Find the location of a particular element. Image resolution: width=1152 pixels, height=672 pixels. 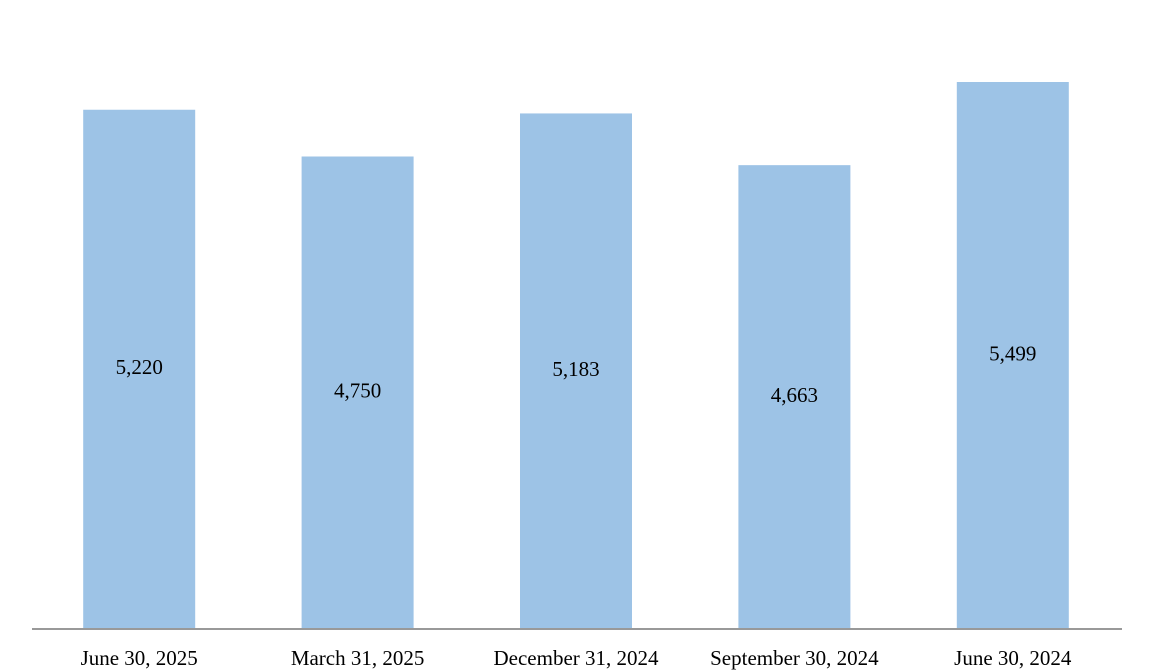

data-label: 5,220 is located at coordinates (139, 367).